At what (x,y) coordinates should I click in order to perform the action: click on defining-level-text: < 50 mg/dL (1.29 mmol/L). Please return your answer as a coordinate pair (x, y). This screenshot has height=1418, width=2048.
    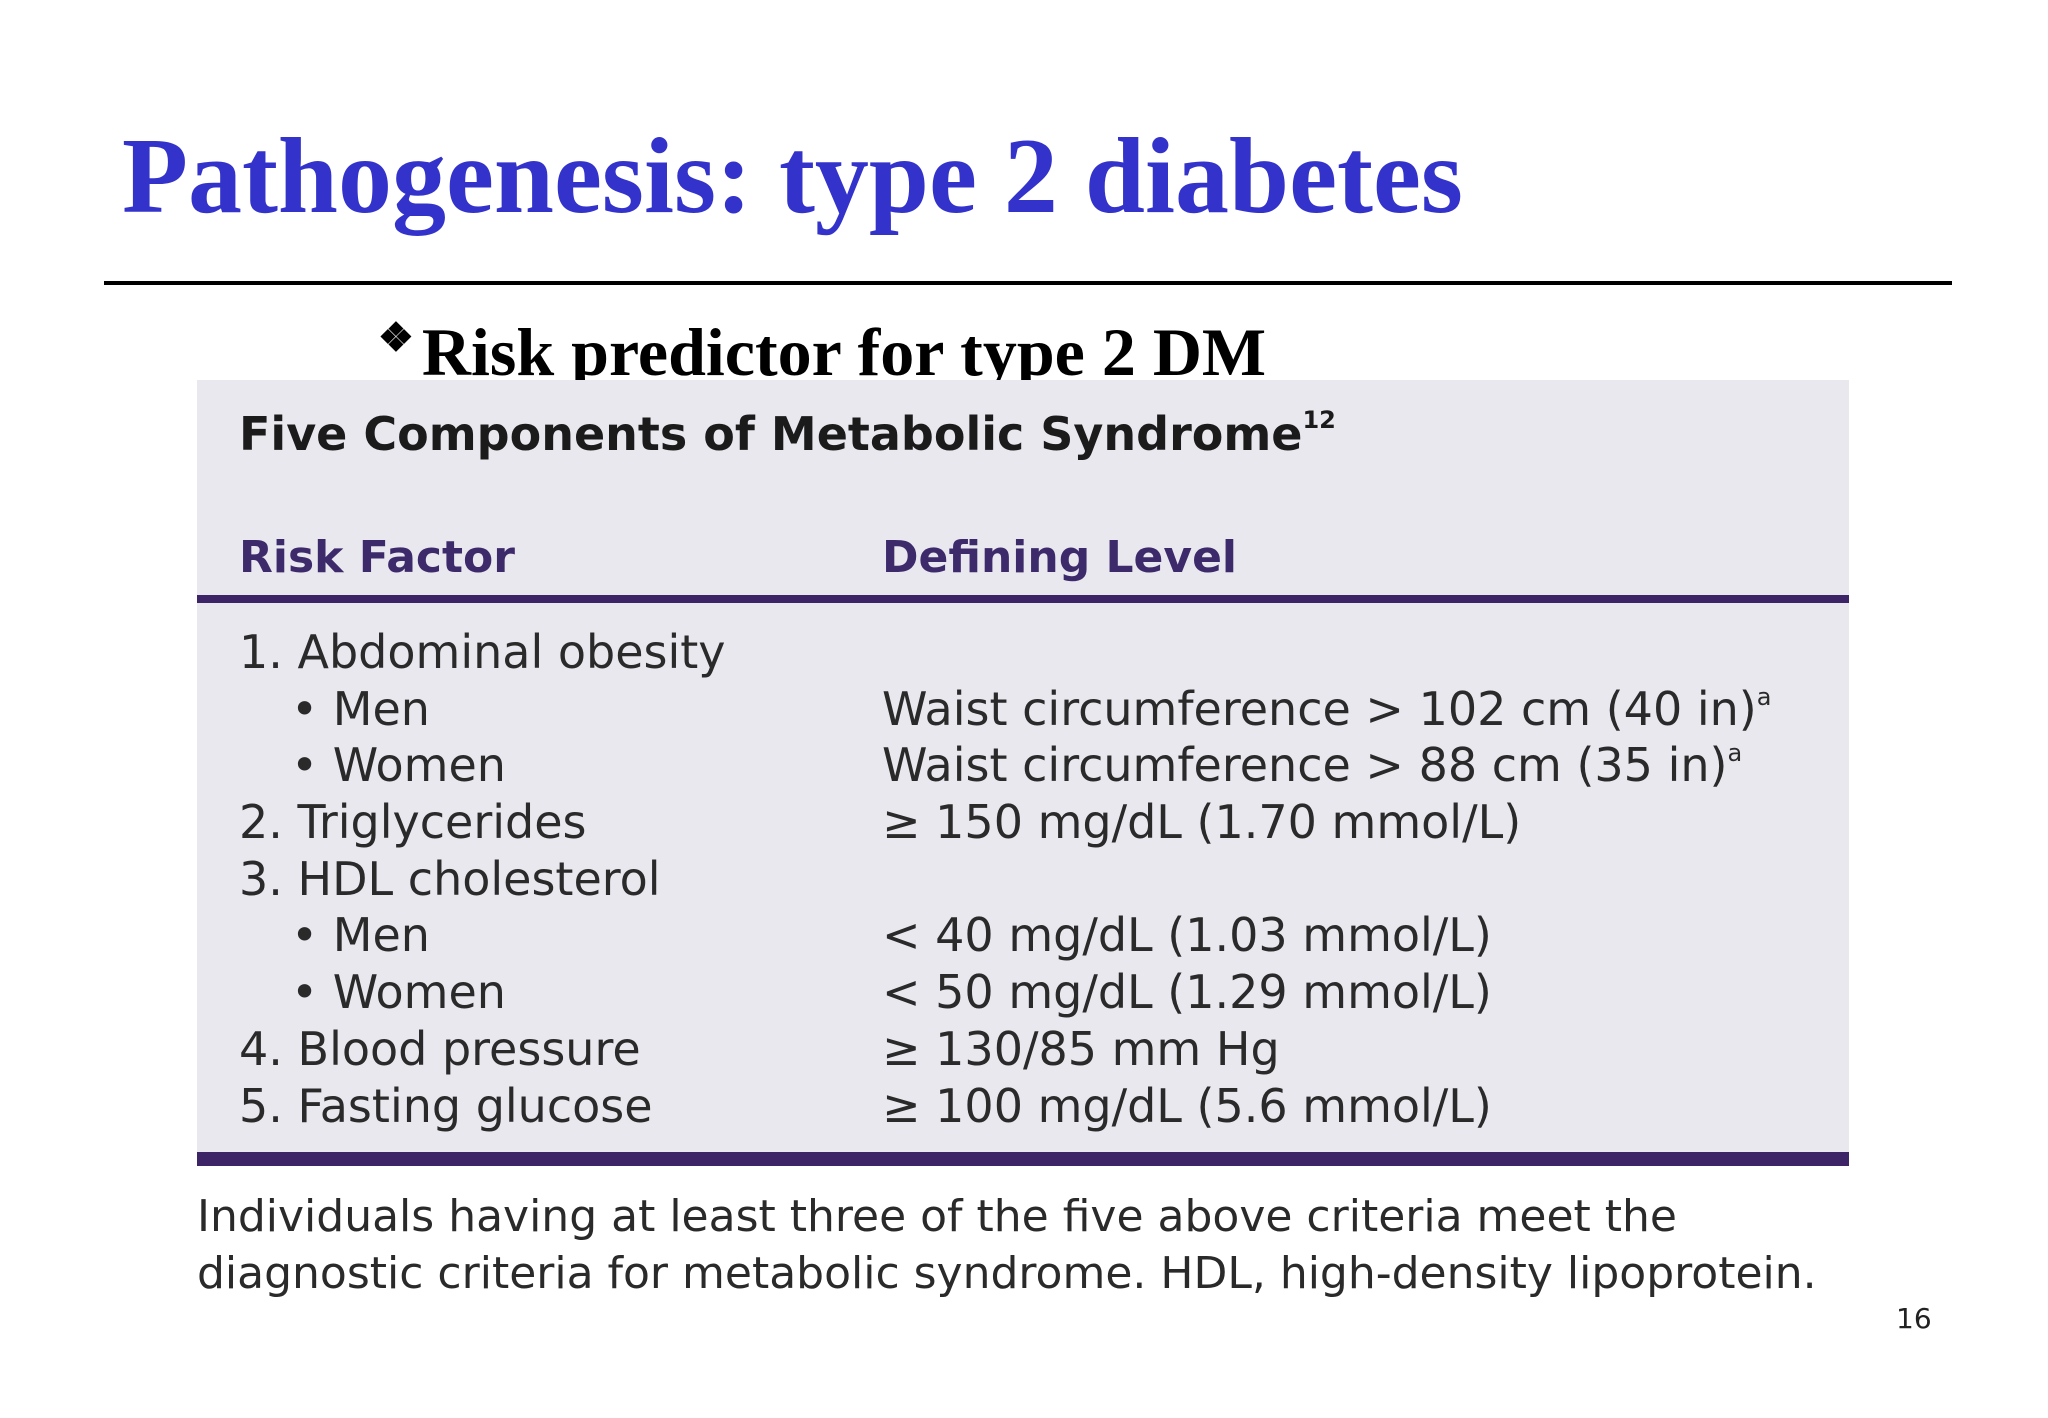
    Looking at the image, I should click on (1187, 992).